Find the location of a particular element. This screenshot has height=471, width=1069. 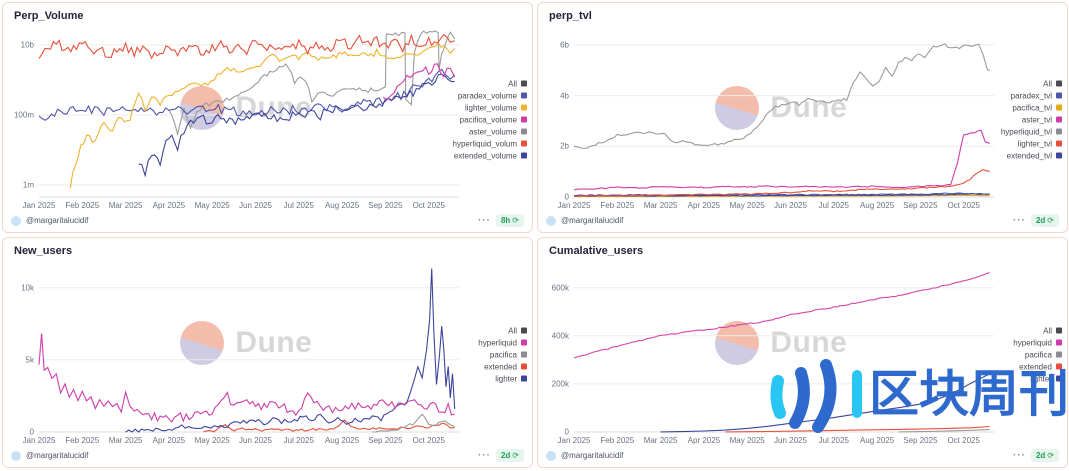

y-axis: 10b 100m 1m is located at coordinates (18, 114).